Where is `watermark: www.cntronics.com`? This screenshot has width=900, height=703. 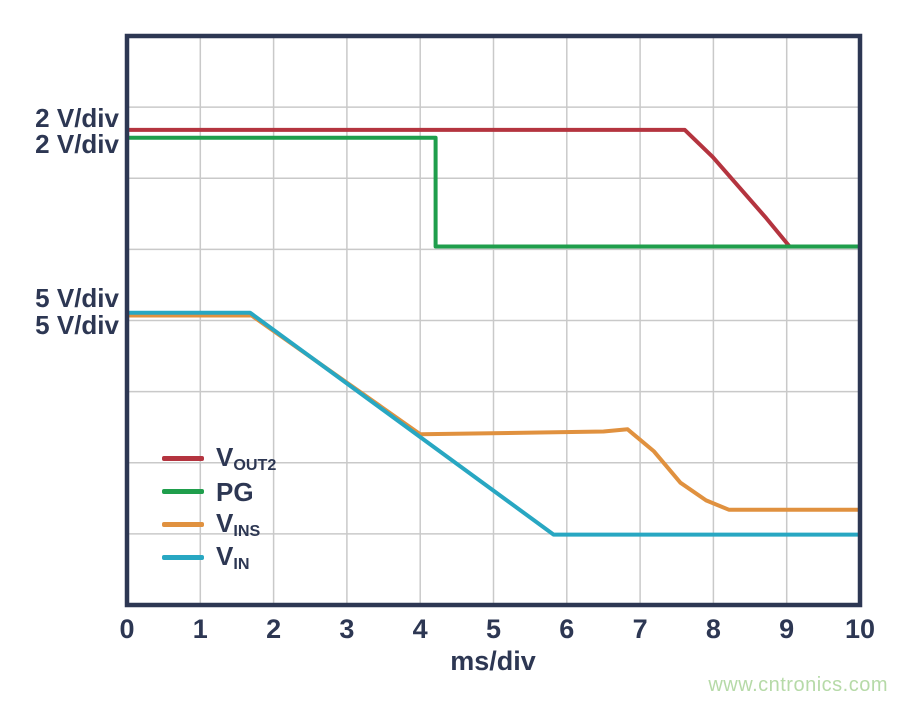
watermark: www.cntronics.com is located at coordinates (798, 685).